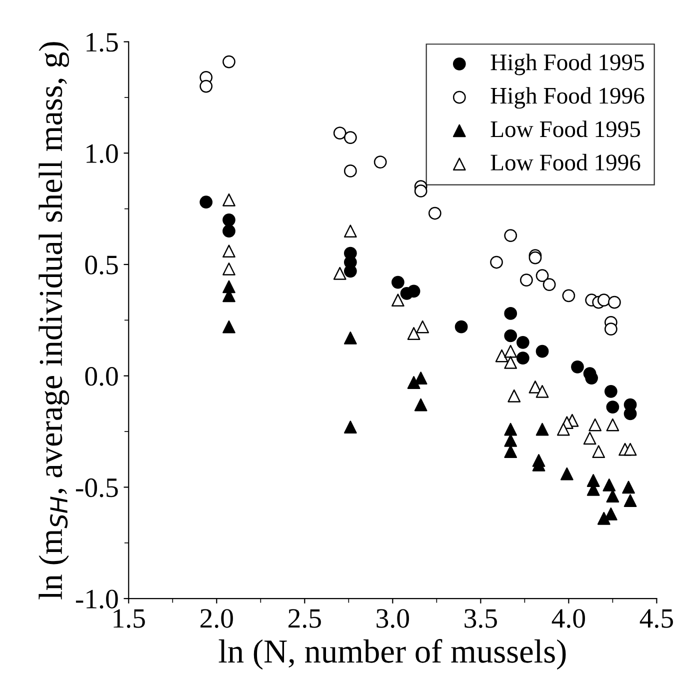  Describe the element at coordinates (565, 162) in the screenshot. I see `legend-label: Low Food 1996` at that location.